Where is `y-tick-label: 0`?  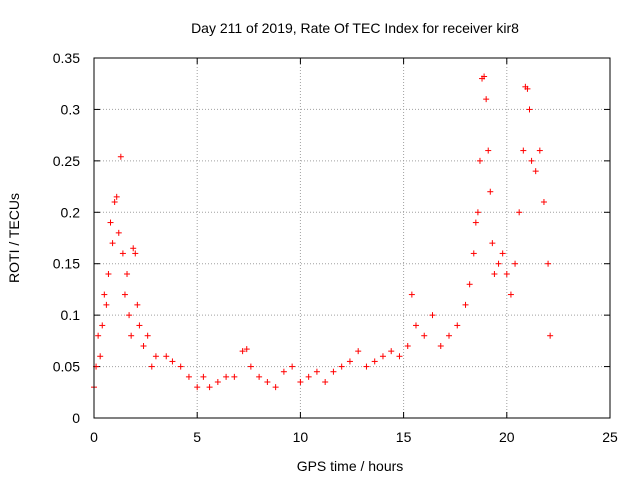 y-tick-label: 0 is located at coordinates (76, 418).